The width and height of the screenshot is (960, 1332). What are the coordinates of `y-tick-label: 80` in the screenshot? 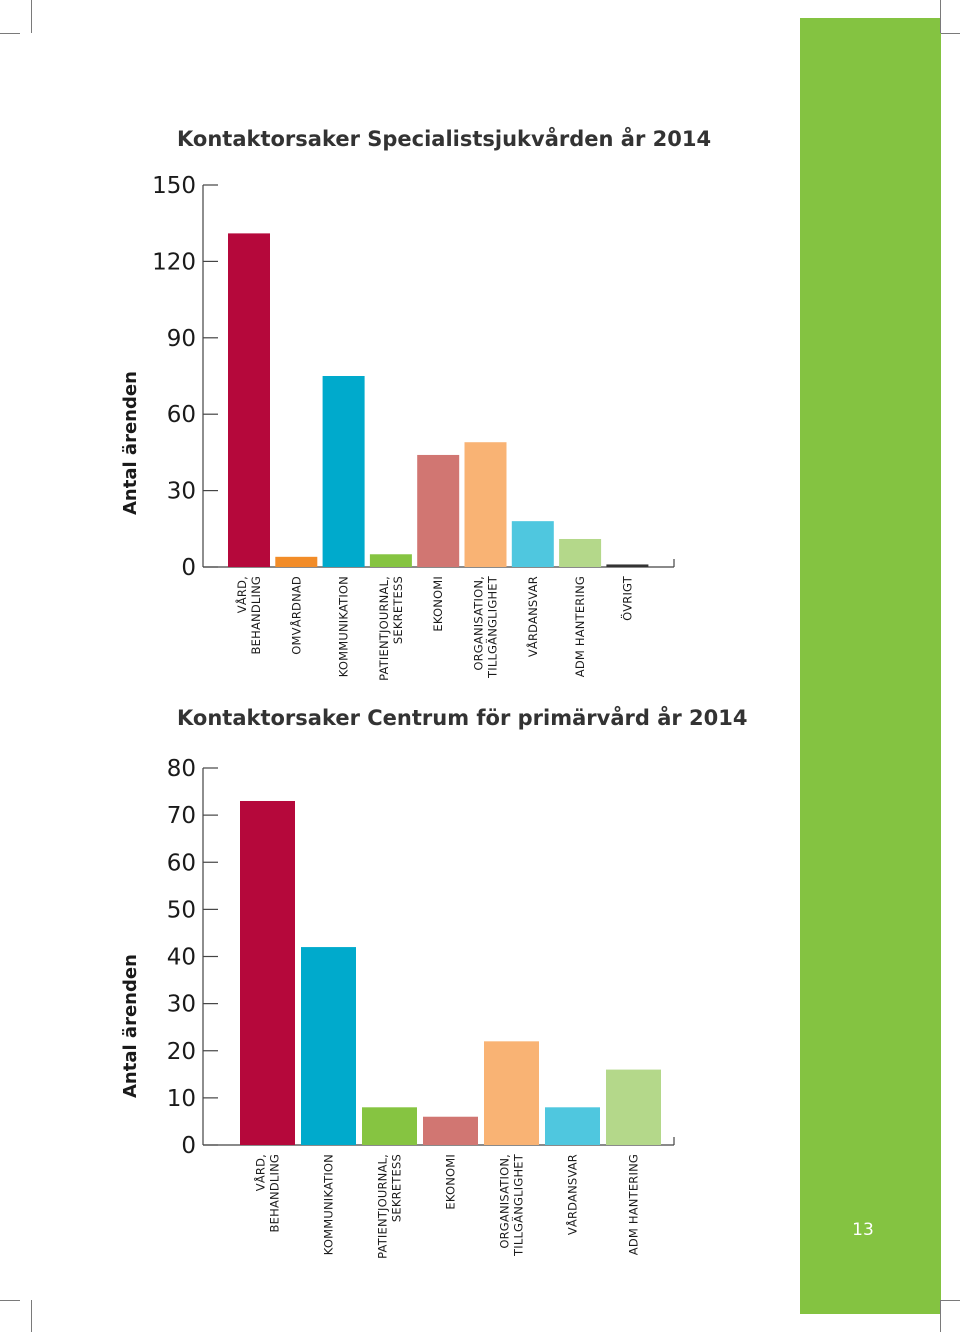 It's located at (181, 769).